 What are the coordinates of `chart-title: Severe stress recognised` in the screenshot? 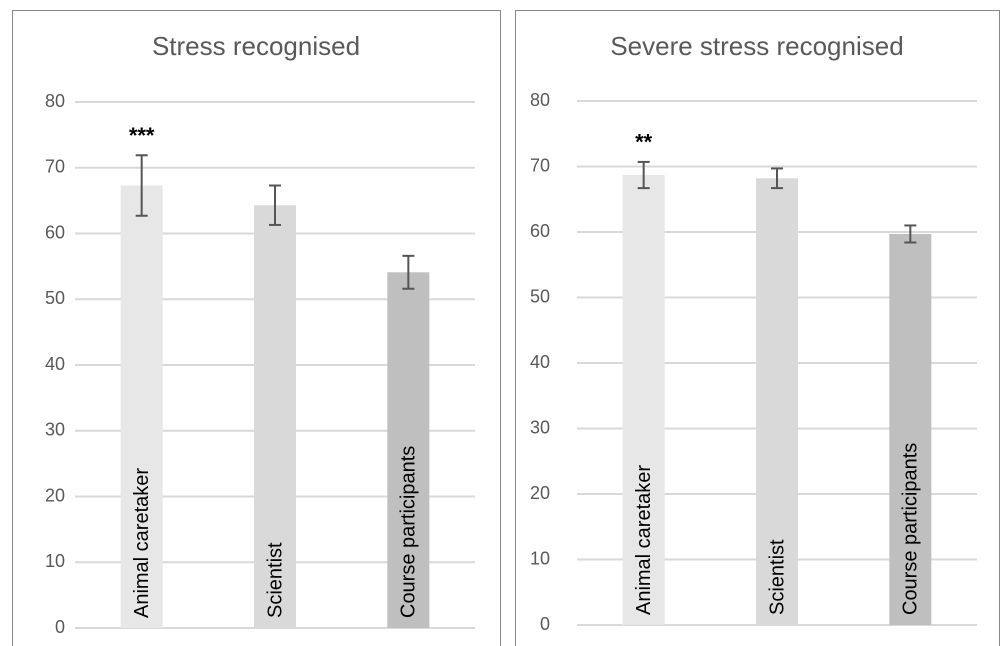 It's located at (756, 46).